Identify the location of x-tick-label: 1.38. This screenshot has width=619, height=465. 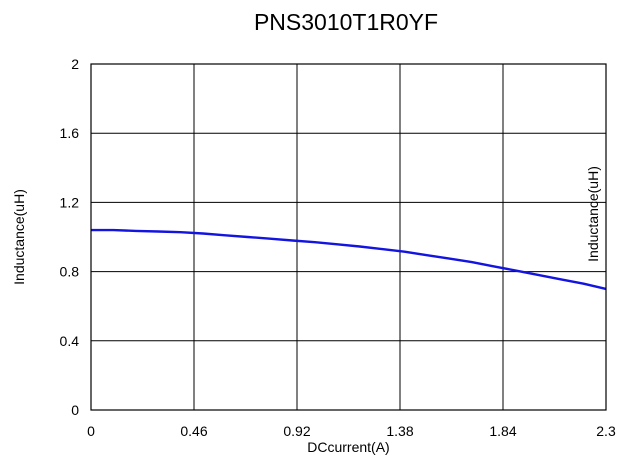
(399, 431).